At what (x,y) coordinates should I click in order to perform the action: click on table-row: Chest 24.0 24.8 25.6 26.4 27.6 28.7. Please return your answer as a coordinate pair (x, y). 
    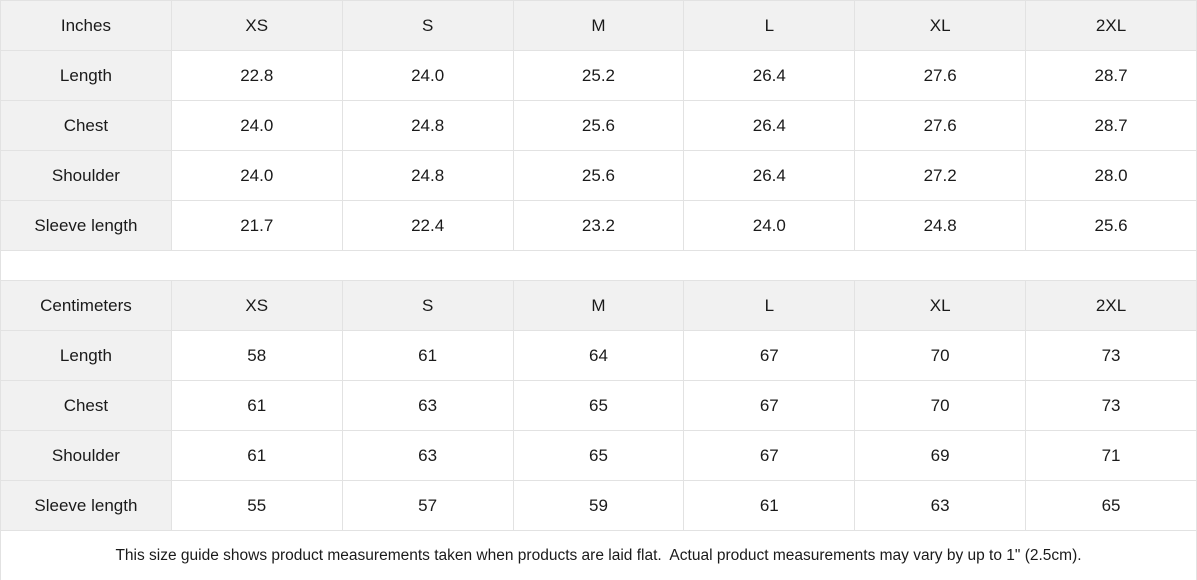
    Looking at the image, I should click on (598, 125).